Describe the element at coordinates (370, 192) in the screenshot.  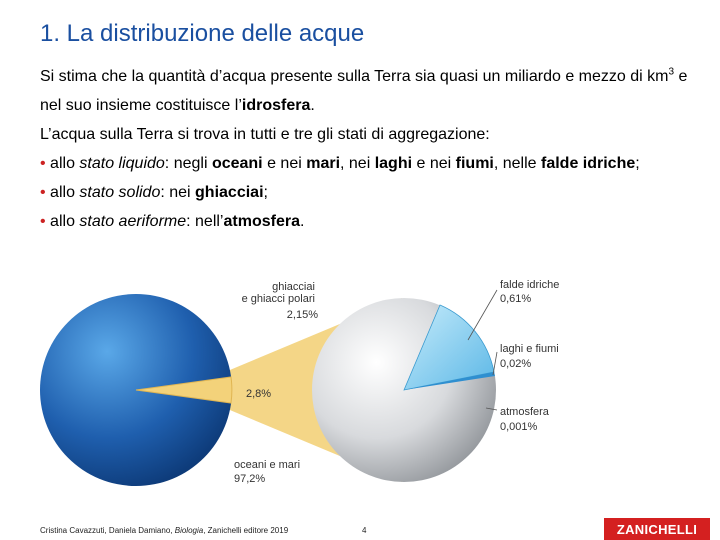
I see `bullet-solid: • allo stato solido: nei ghiacciai;` at that location.